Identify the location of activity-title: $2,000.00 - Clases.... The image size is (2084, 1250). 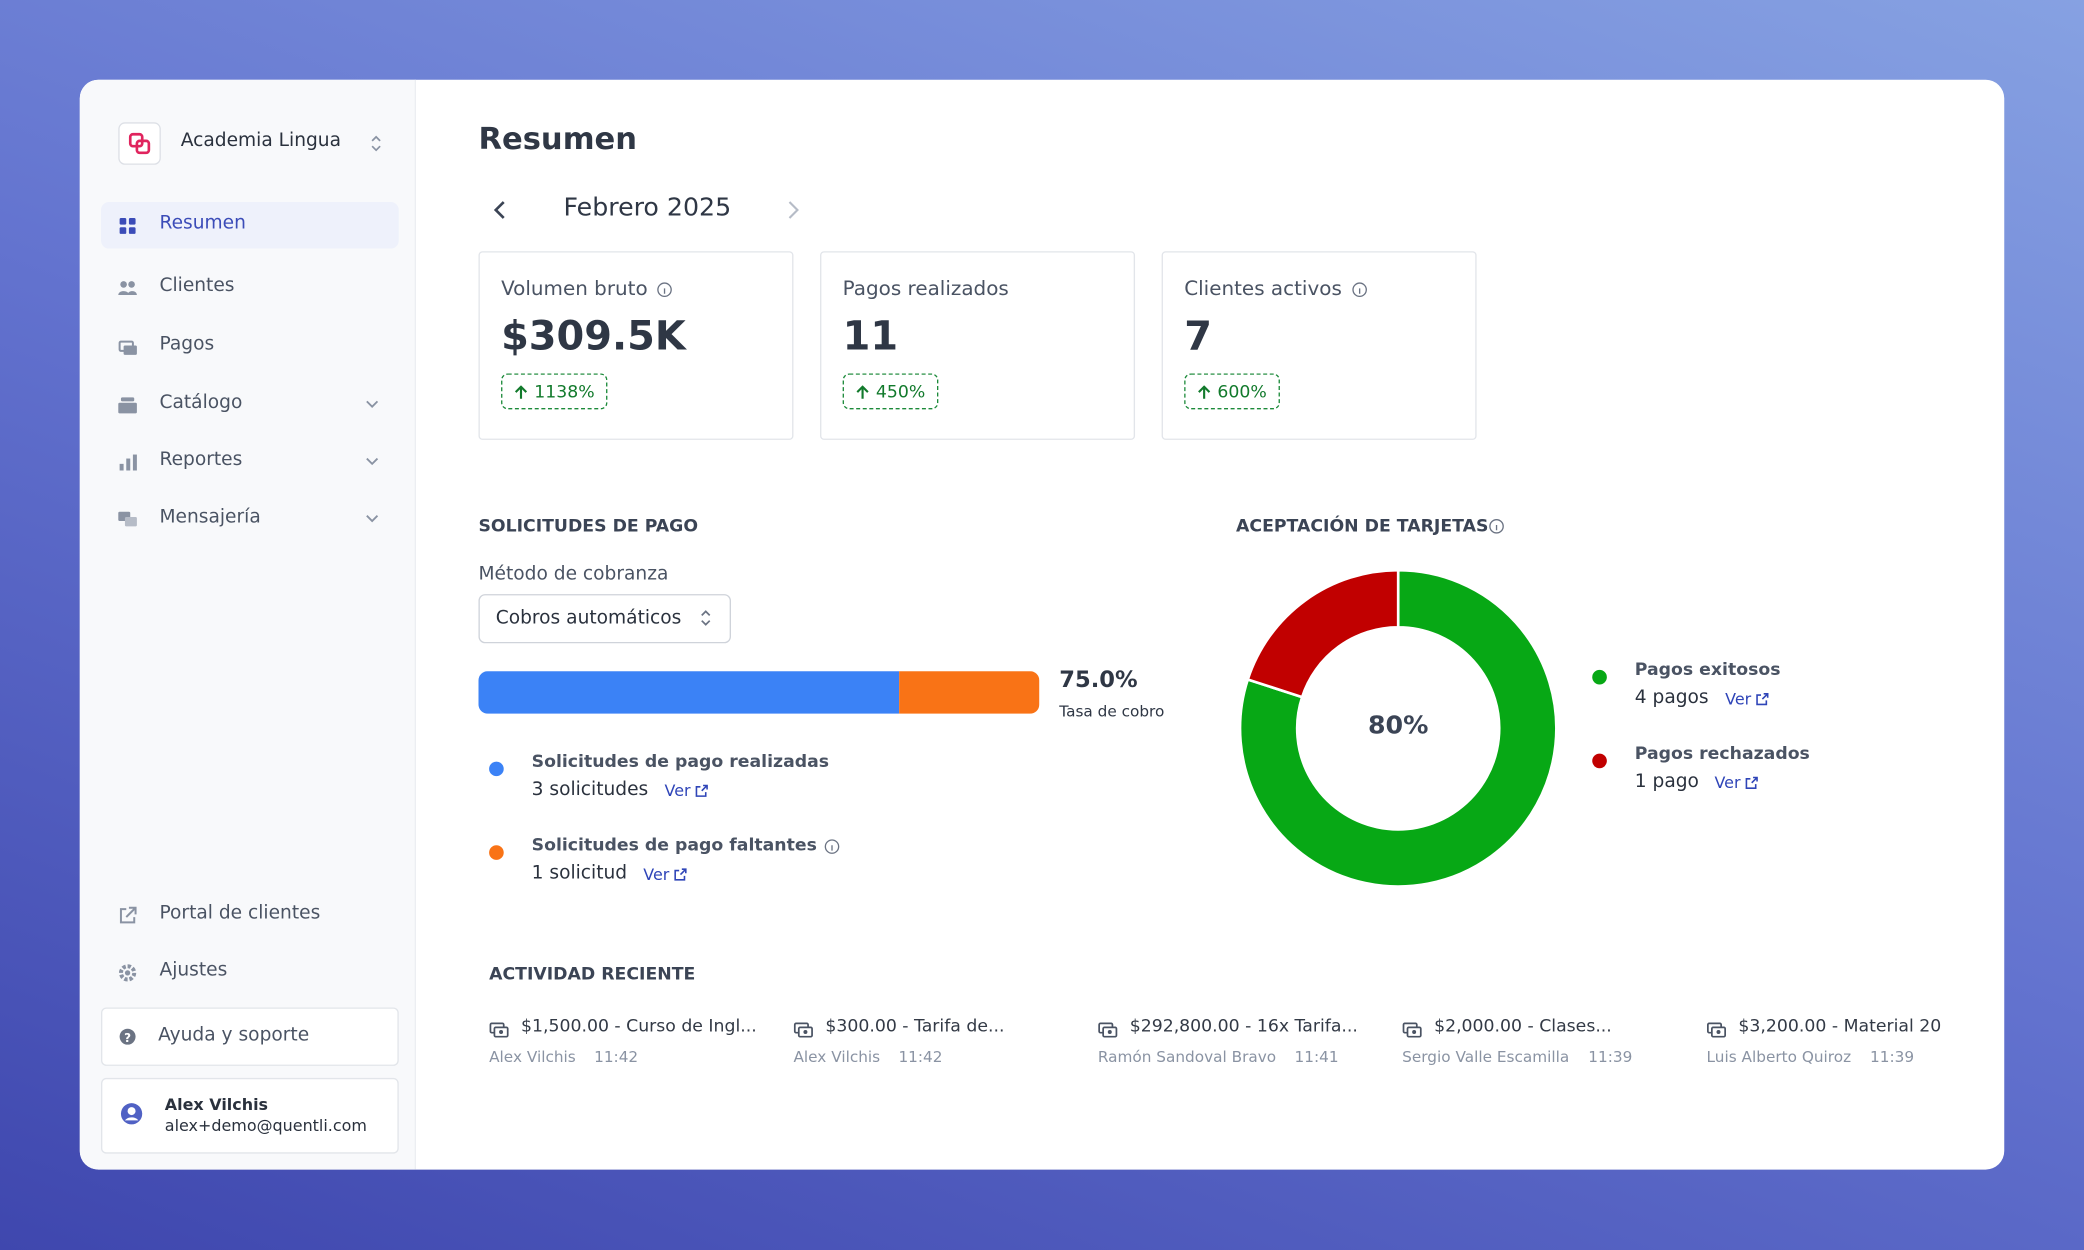
(1523, 1026).